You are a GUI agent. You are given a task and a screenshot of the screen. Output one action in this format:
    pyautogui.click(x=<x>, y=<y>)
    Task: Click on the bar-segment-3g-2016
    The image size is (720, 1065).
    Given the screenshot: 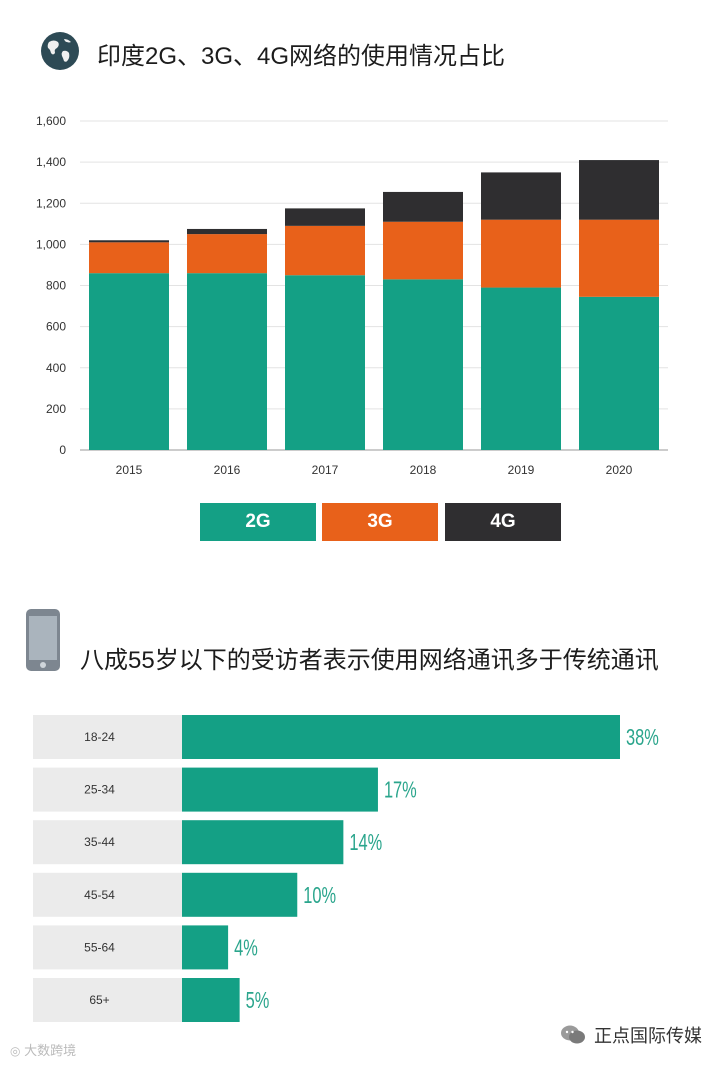 What is the action you would take?
    pyautogui.click(x=227, y=253)
    